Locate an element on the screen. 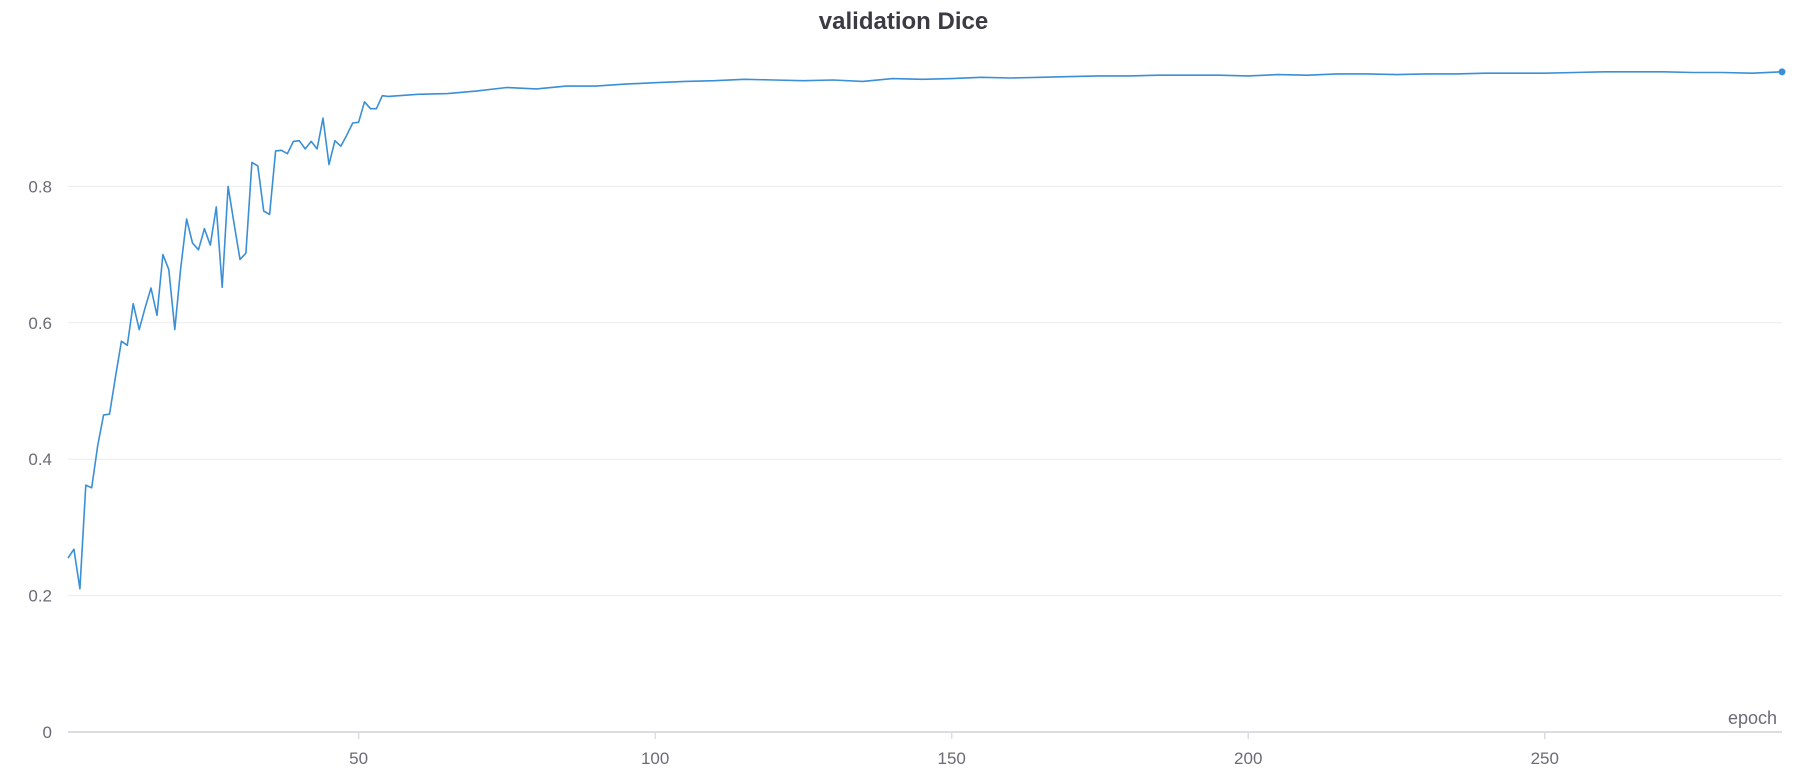  x-tick-label: 50 is located at coordinates (358, 758).